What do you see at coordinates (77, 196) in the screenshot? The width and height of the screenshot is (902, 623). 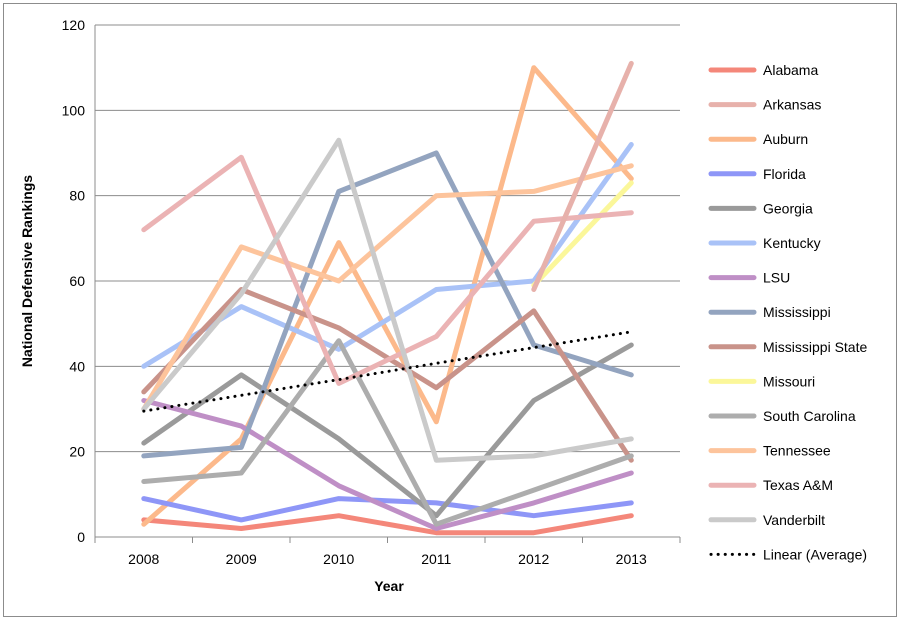 I see `y-tick-label: 80` at bounding box center [77, 196].